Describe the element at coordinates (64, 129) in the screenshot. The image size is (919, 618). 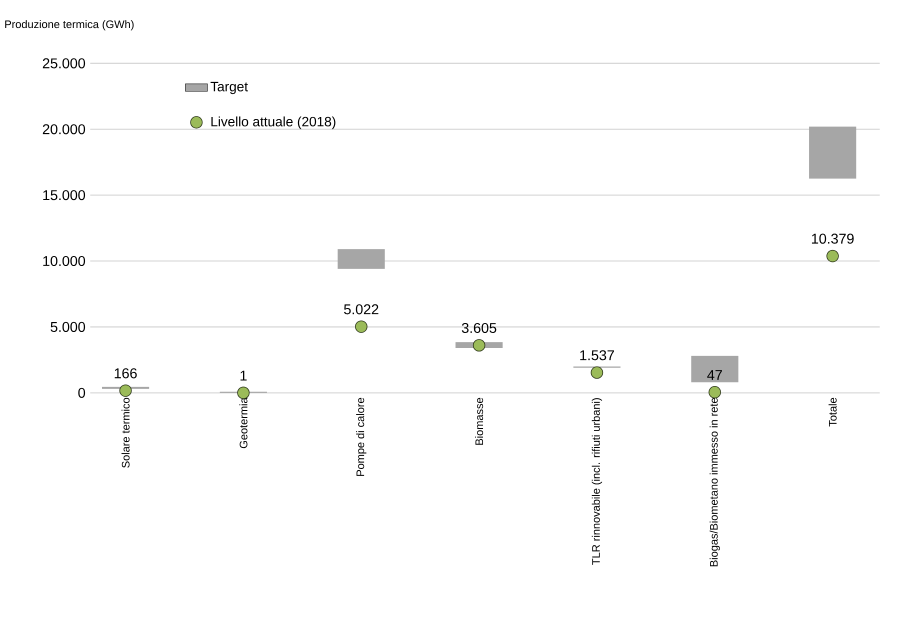
I see `y-tick-label: 20.000` at that location.